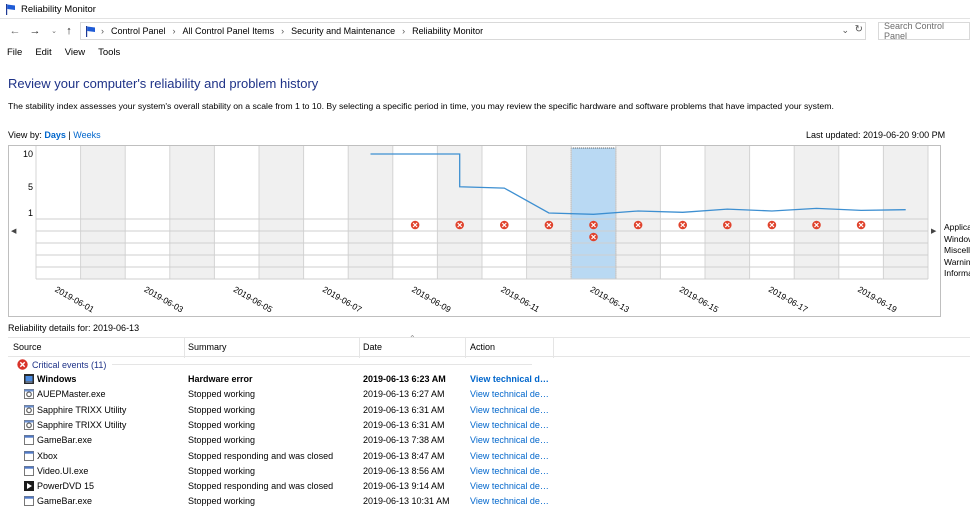 Image resolution: width=970 pixels, height=509 pixels. What do you see at coordinates (87, 135) in the screenshot?
I see `view-weeks-link: Weeks` at bounding box center [87, 135].